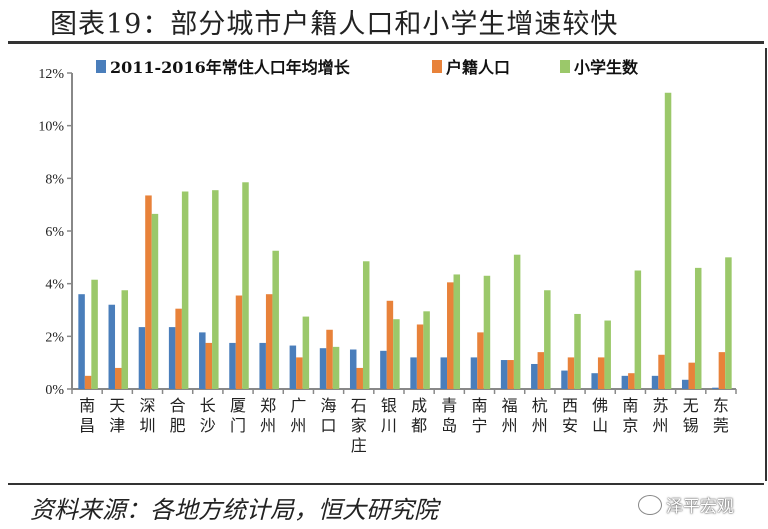 The image size is (768, 529). I want to click on x-tick-label: 厦, so click(238, 405).